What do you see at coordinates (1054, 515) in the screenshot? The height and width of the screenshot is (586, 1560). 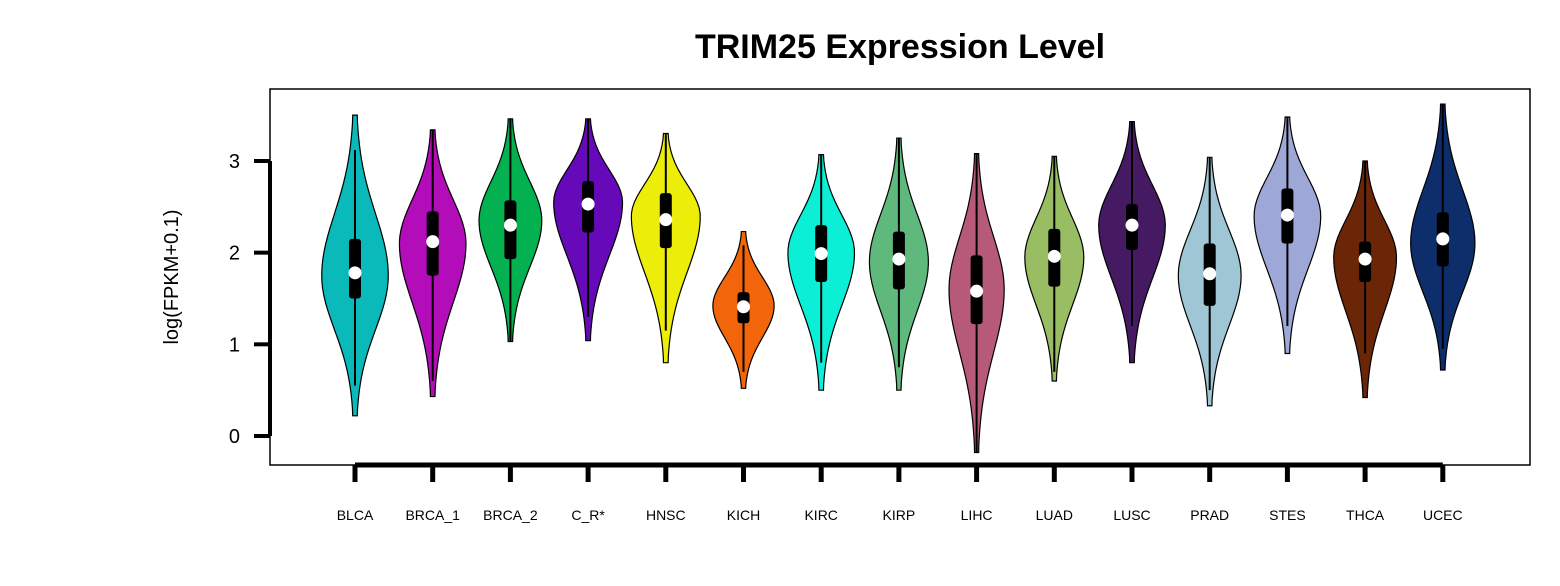 I see `x-tick-label: LUAD` at bounding box center [1054, 515].